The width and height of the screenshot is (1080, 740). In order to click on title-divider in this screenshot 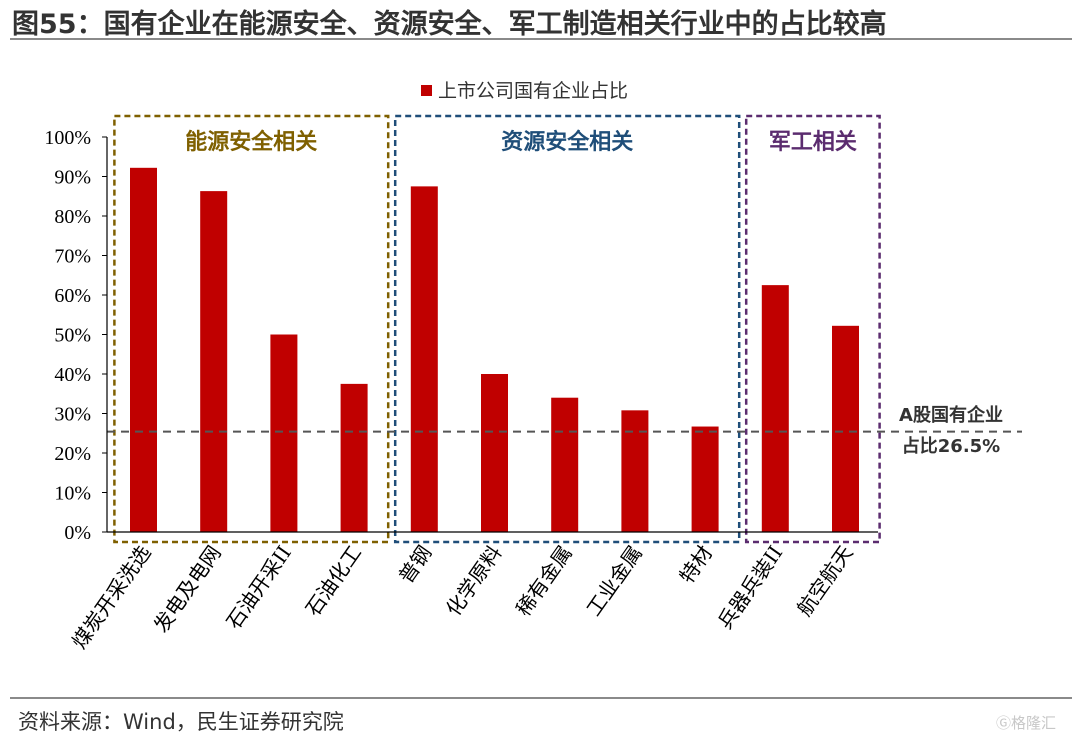, I will do `click(541, 39)`.